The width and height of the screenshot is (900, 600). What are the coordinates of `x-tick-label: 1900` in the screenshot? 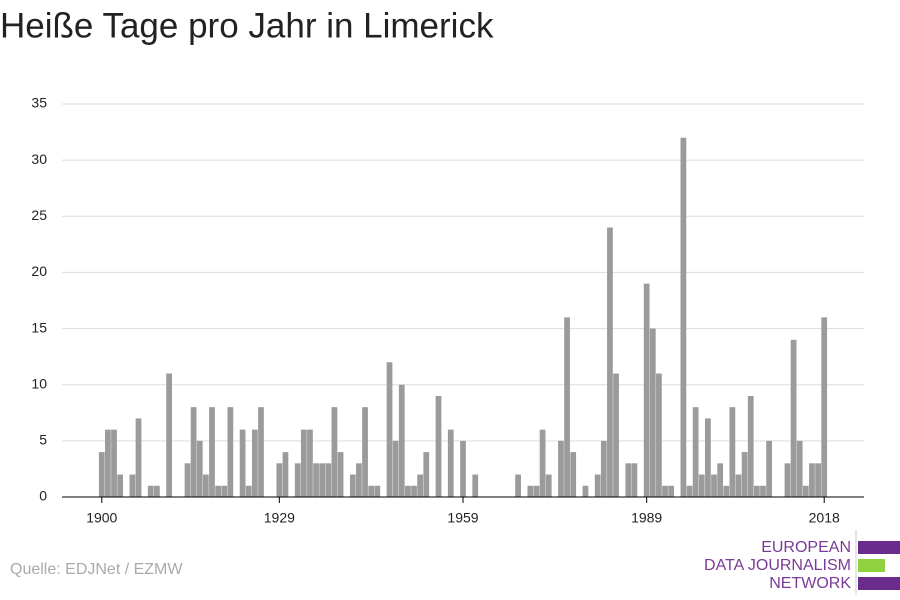 It's located at (101, 518).